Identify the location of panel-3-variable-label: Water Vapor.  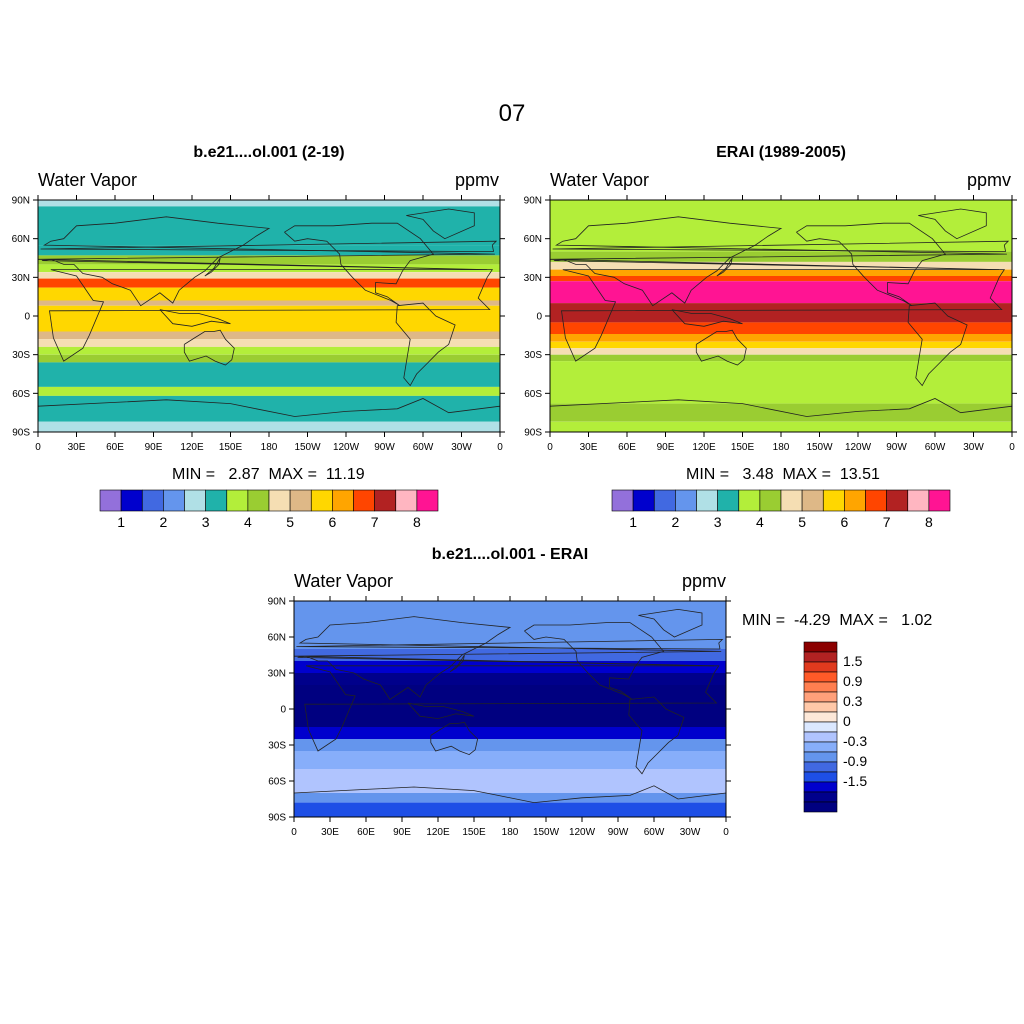
(344, 581).